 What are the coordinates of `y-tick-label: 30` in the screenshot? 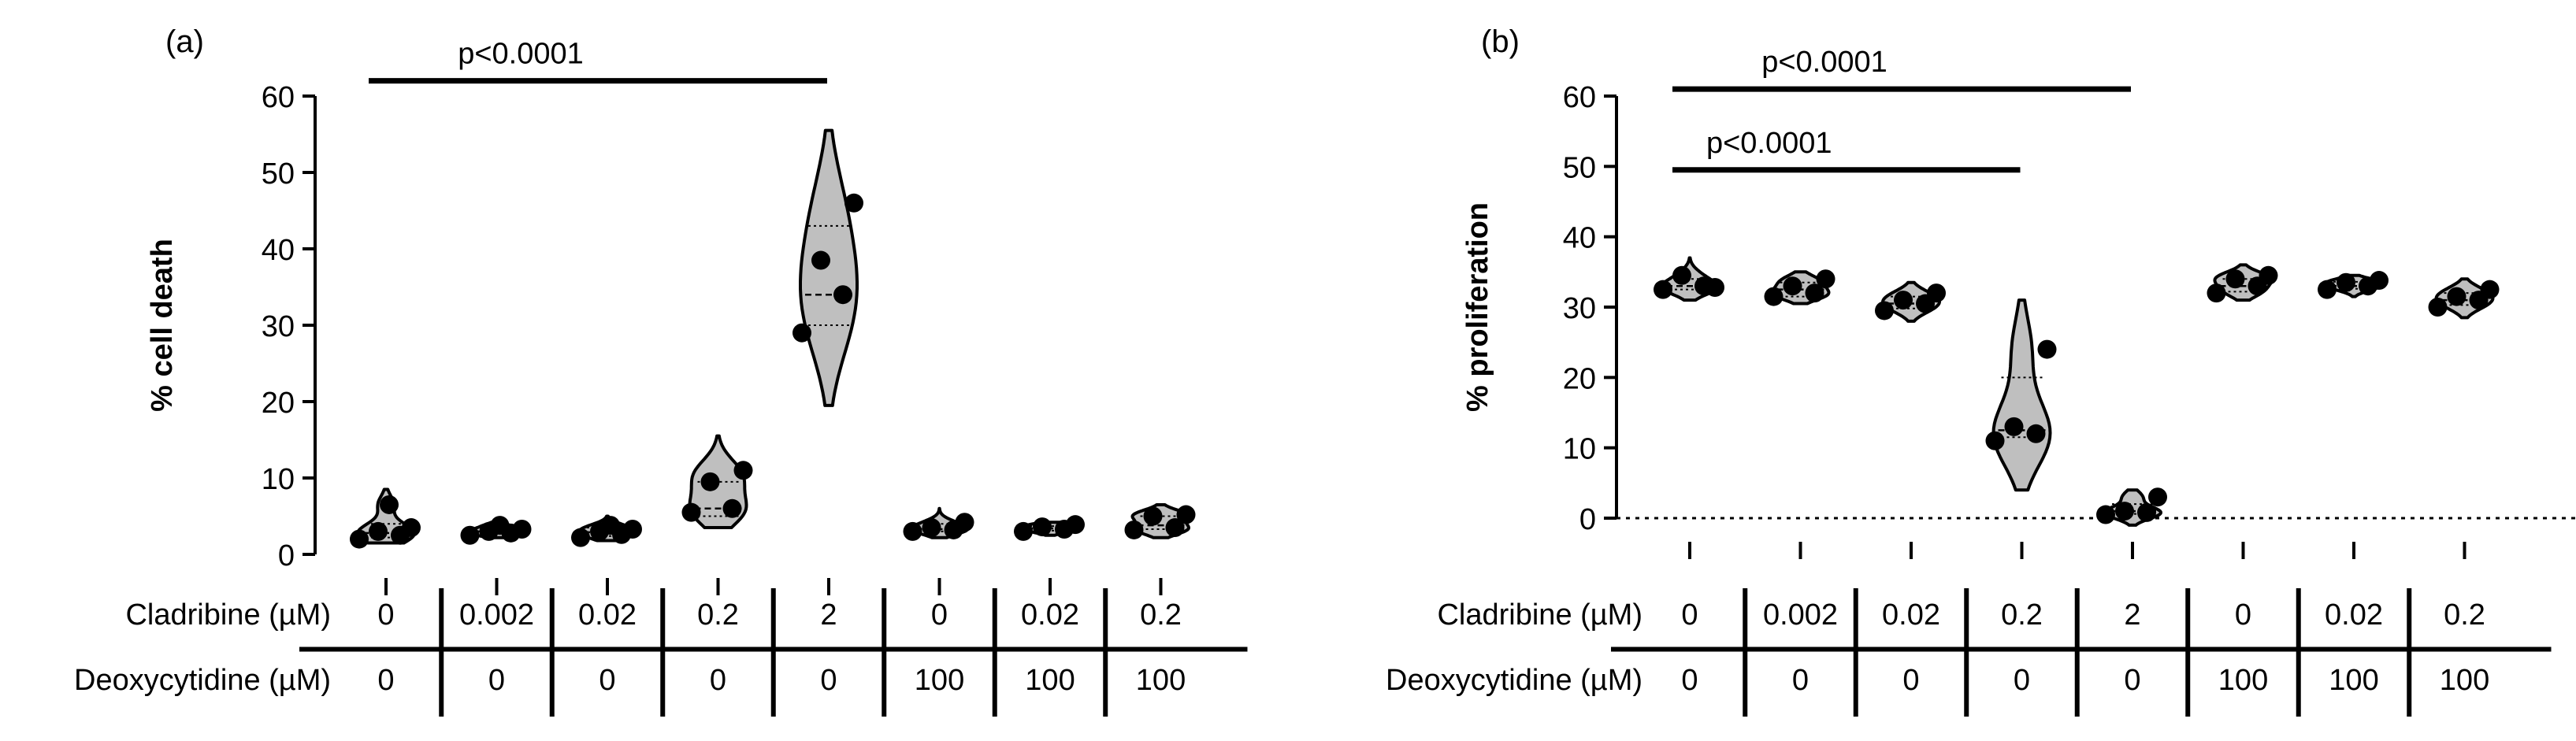 It's located at (1579, 309).